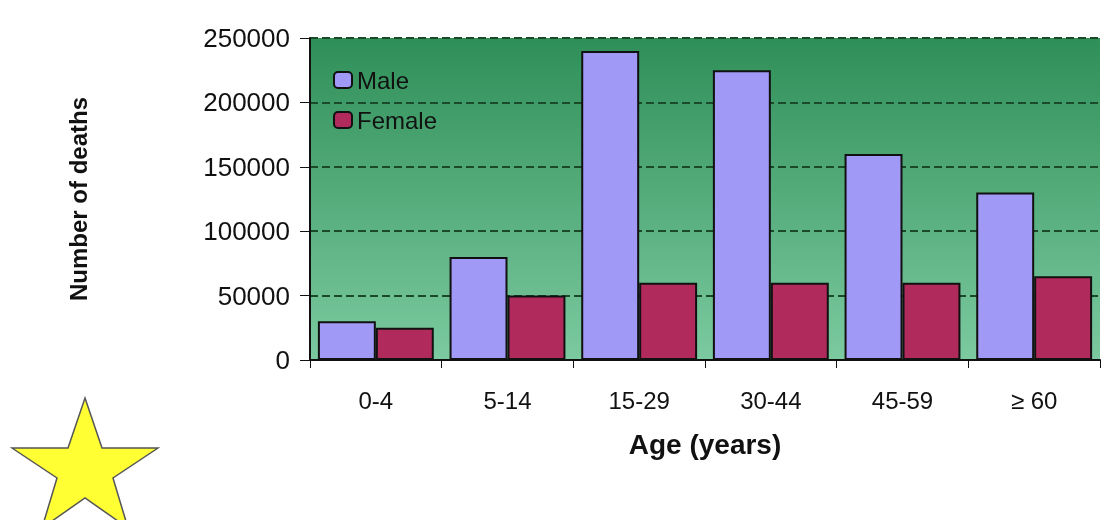 The image size is (1110, 520). I want to click on x-tick-label: 5-14, so click(507, 400).